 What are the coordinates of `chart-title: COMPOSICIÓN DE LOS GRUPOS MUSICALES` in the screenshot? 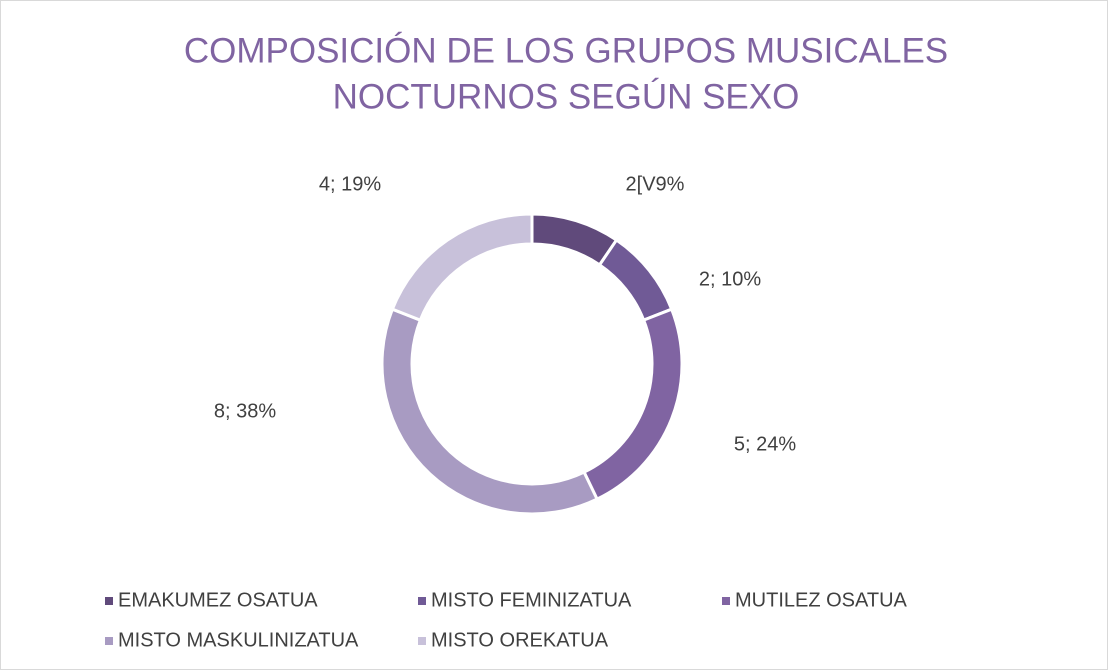 It's located at (566, 50).